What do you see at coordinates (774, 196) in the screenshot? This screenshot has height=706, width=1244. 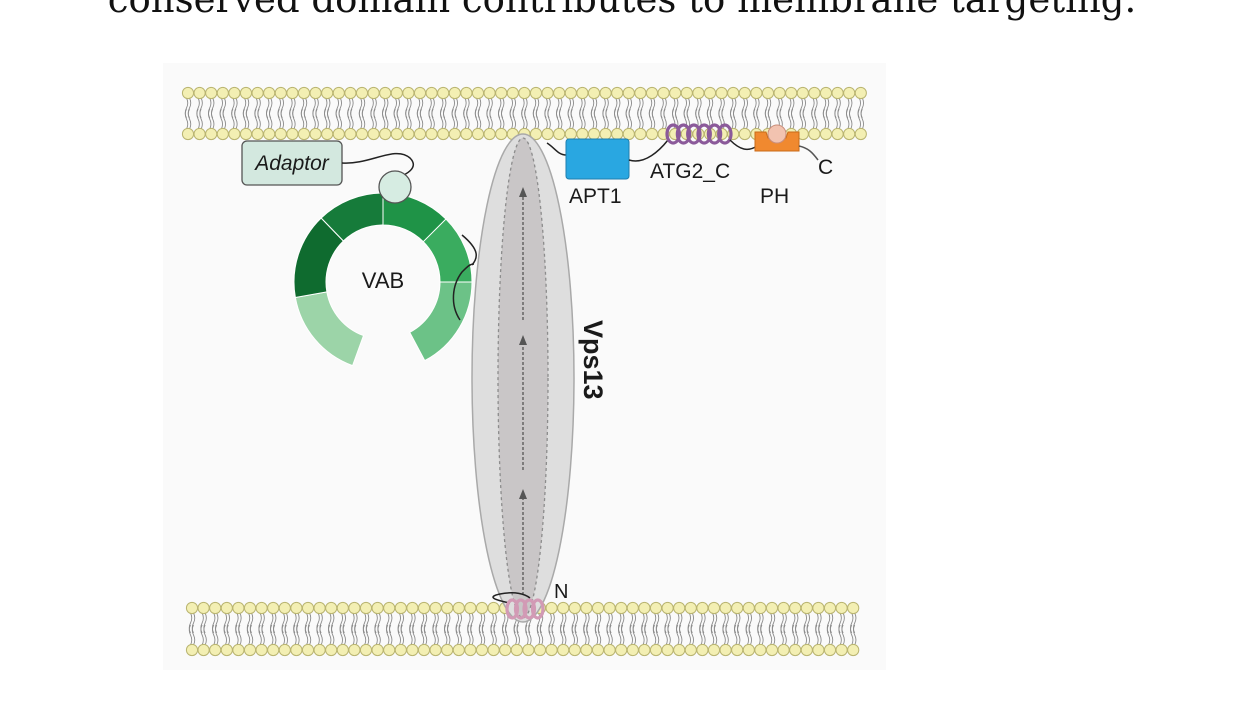 I see `ph-label: PH` at bounding box center [774, 196].